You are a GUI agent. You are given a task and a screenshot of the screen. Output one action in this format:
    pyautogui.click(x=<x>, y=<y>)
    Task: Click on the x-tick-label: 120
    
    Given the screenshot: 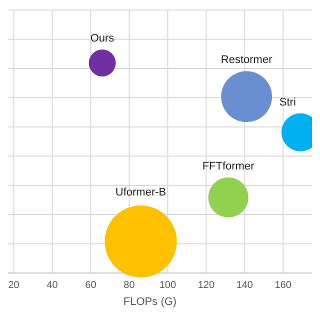 What is the action you would take?
    pyautogui.click(x=206, y=285)
    